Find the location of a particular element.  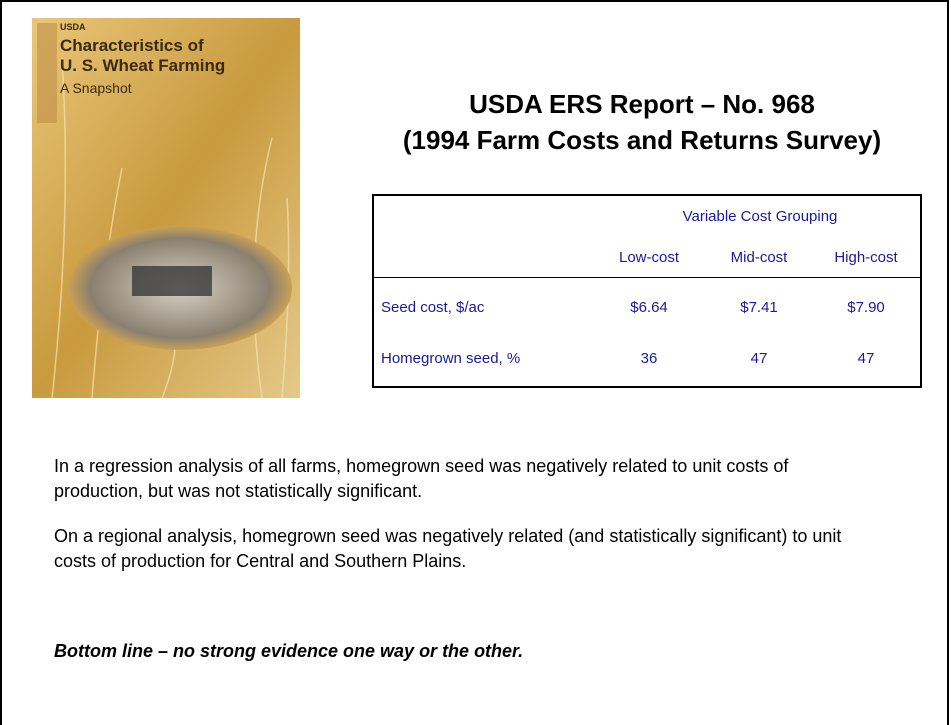

cover-title: Characteristics of U. S. Wheat Farming is located at coordinates (142, 56).